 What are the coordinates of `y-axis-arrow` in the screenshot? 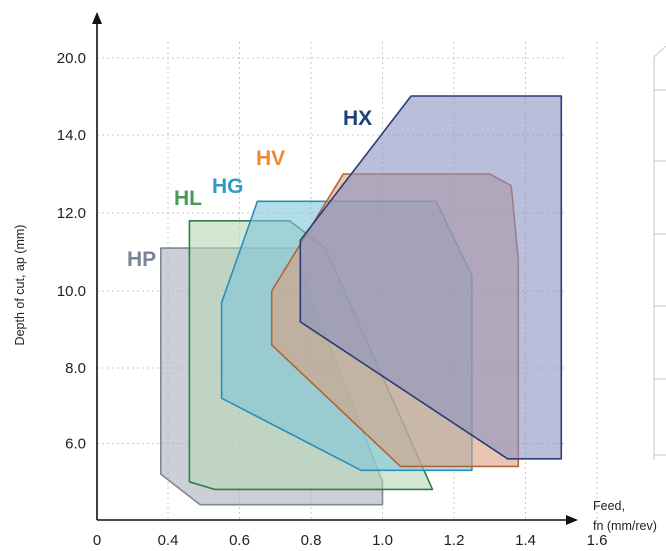 It's located at (97, 18).